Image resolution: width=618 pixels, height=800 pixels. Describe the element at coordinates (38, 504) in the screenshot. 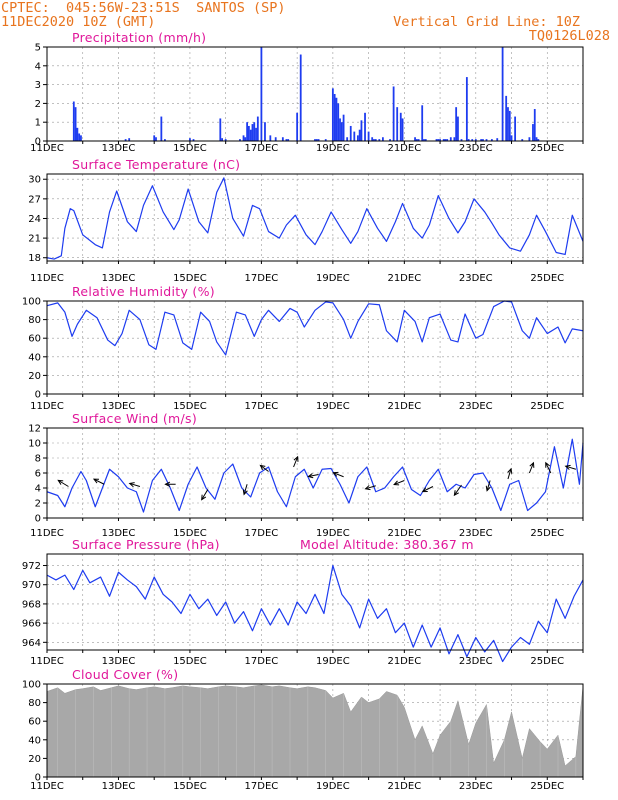

I see `y-tick-label: 2` at that location.